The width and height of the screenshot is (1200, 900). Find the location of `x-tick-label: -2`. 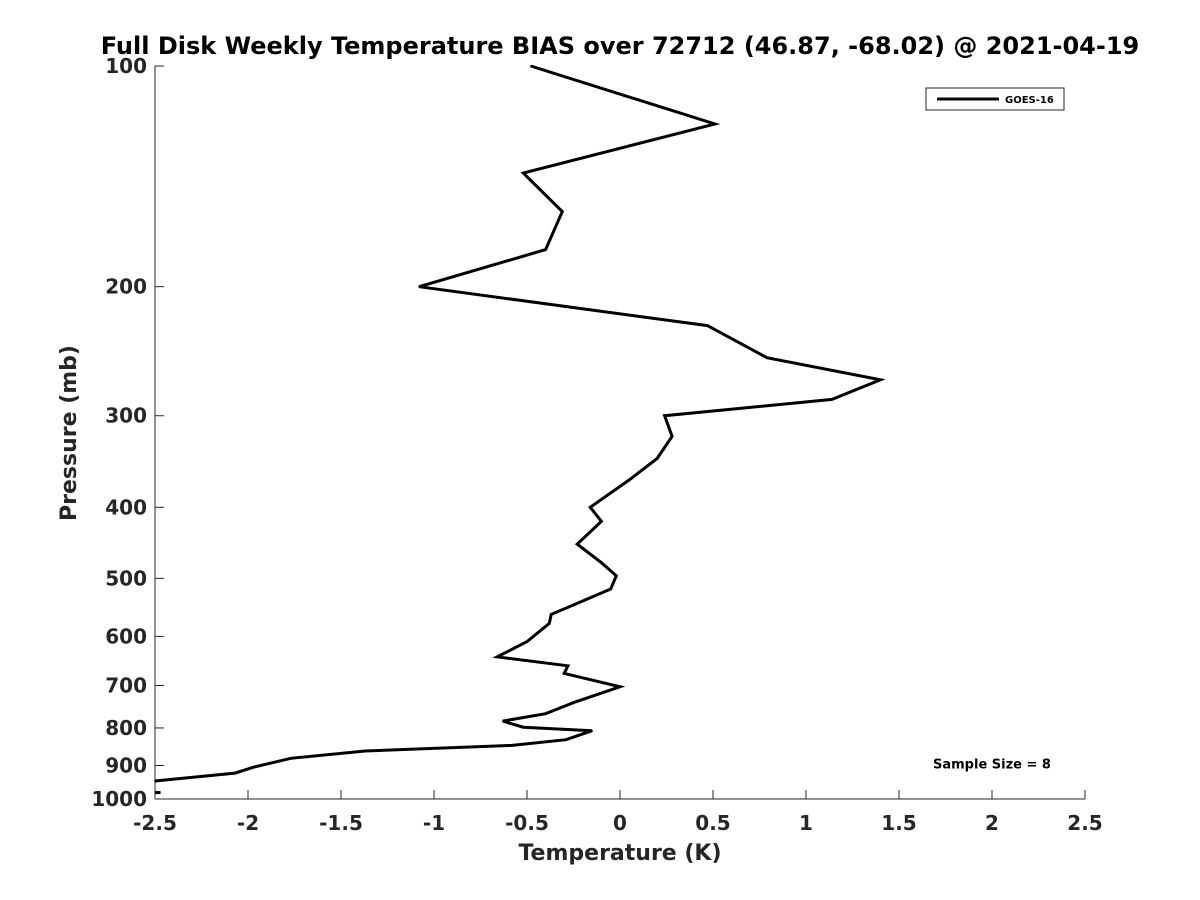

x-tick-label: -2 is located at coordinates (248, 823).